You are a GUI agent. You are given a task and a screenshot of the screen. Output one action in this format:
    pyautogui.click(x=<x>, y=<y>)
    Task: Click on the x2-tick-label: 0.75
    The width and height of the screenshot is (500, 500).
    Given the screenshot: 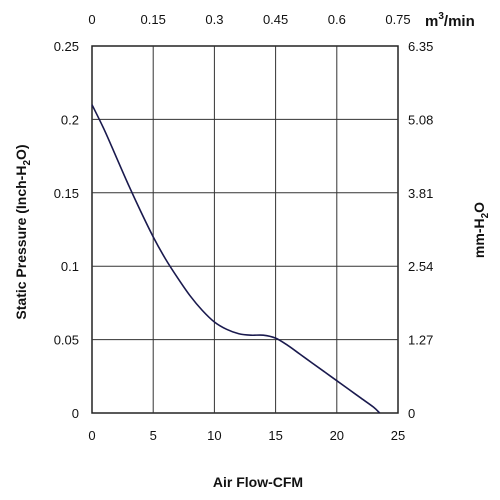 What is the action you would take?
    pyautogui.click(x=397, y=19)
    